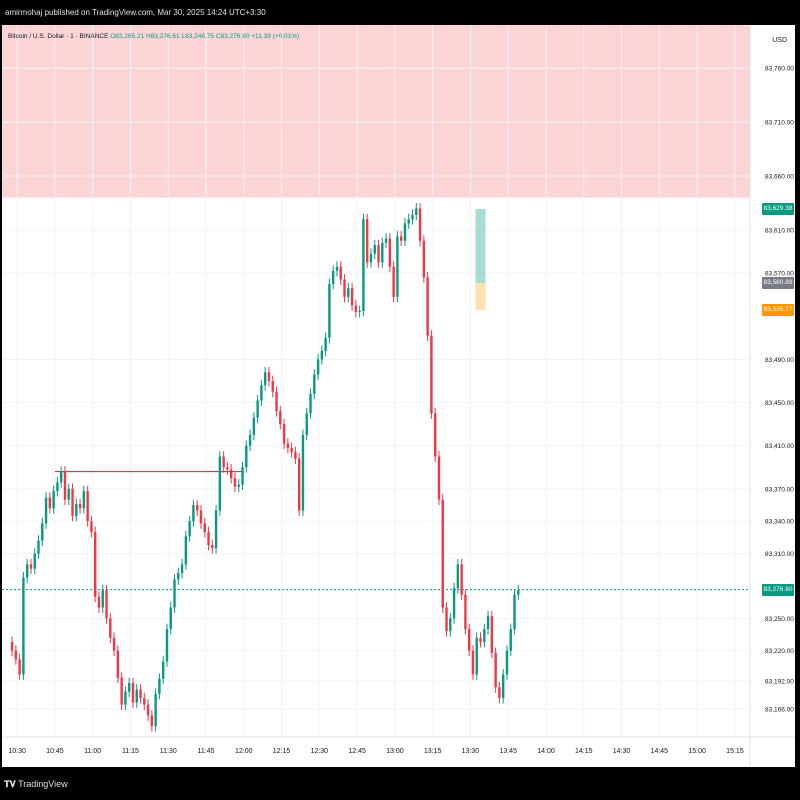 The image size is (800, 800). I want to click on brand-label: TradingView, so click(43, 784).